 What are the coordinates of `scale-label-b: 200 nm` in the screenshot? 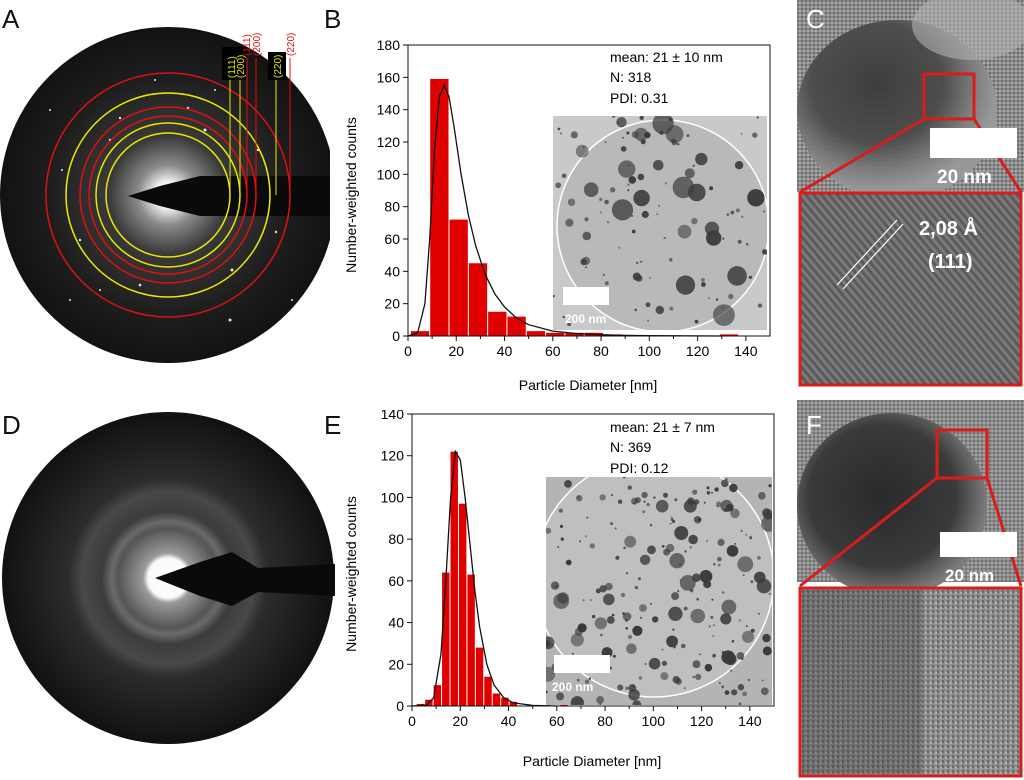 It's located at (585, 319).